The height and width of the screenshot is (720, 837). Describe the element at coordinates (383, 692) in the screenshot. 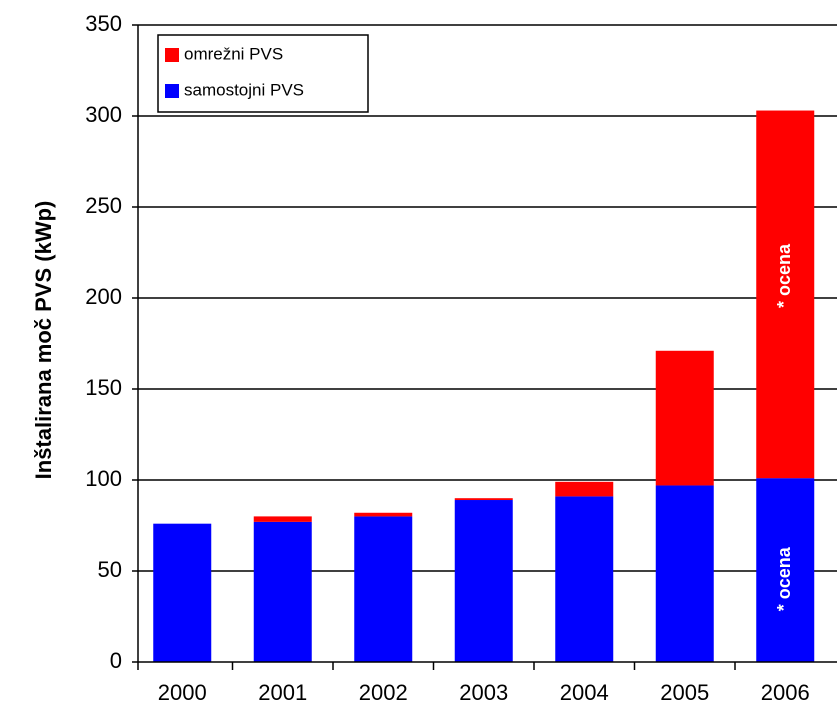

I see `x-tick-label: 2002` at that location.